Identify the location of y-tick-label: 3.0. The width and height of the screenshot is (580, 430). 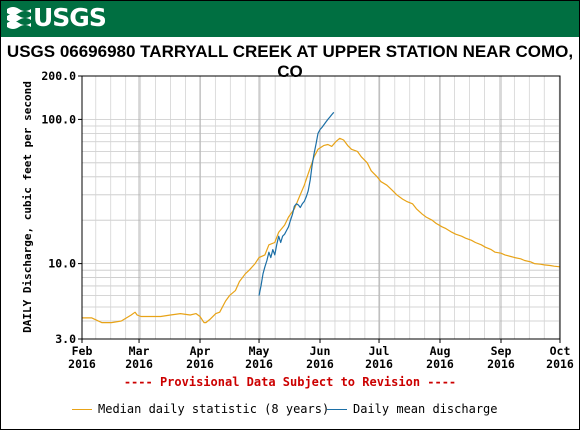
(65, 339).